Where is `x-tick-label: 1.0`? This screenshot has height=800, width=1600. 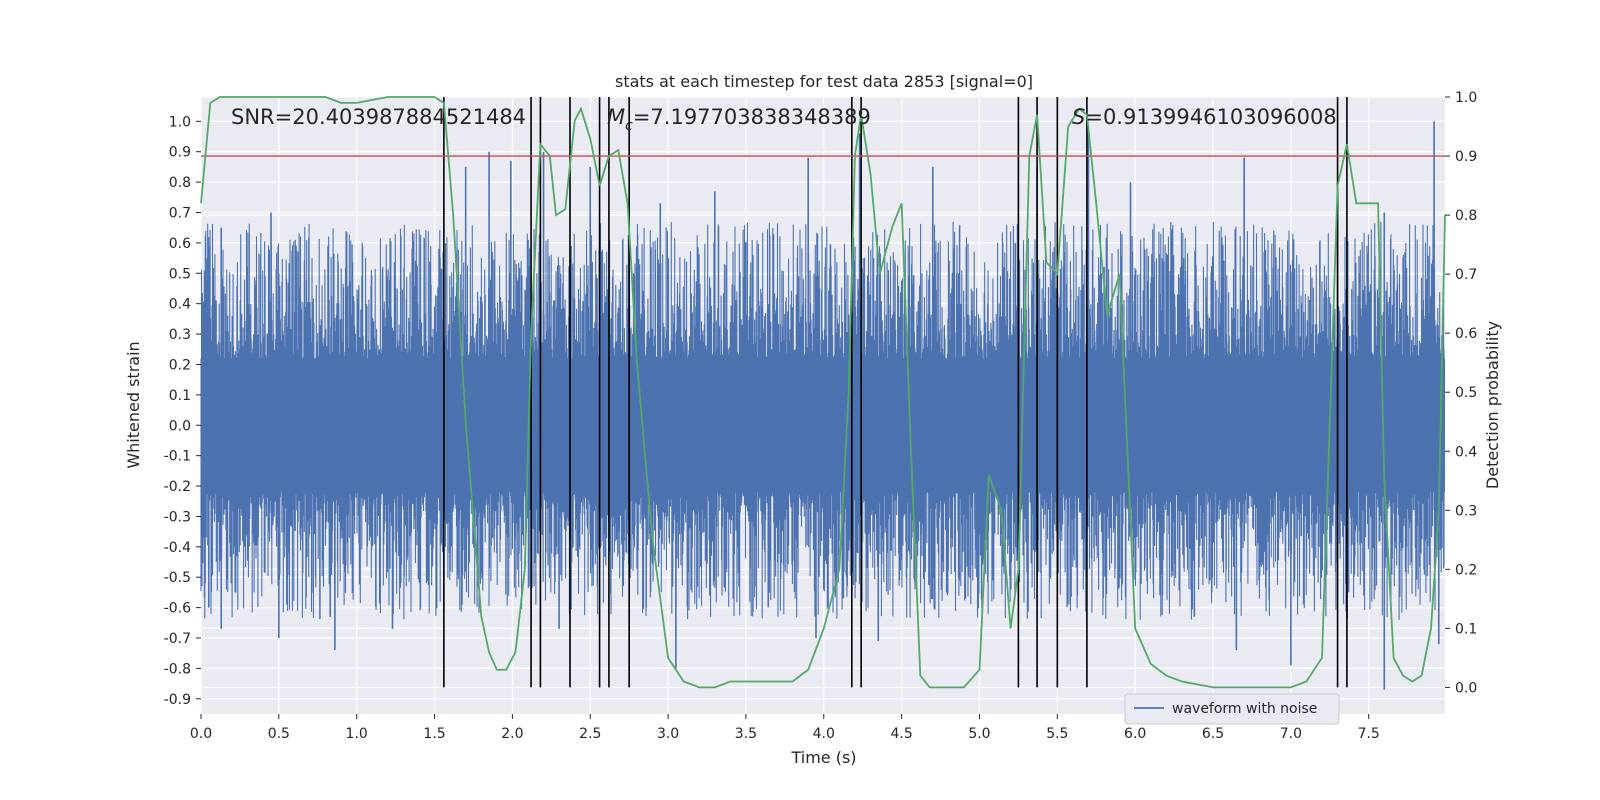
x-tick-label: 1.0 is located at coordinates (357, 734).